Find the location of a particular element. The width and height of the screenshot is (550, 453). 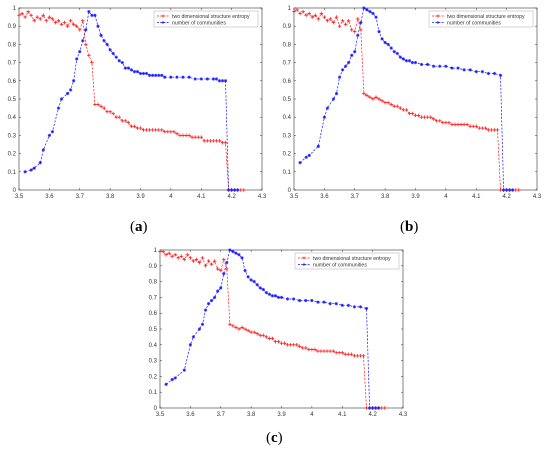

x-tick-label: 4.1 is located at coordinates (476, 197).